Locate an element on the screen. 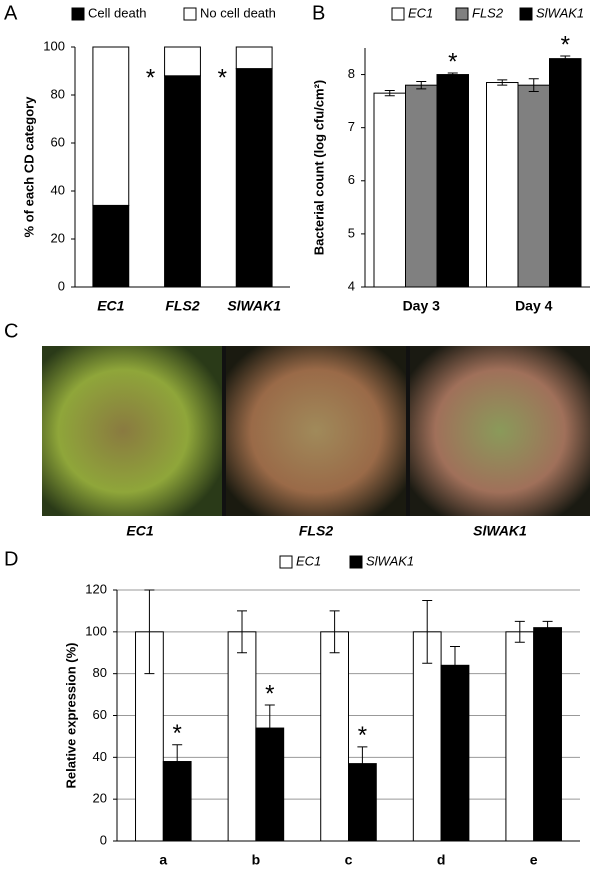 This screenshot has width=600, height=878. y-tick-label: 5 is located at coordinates (351, 232).